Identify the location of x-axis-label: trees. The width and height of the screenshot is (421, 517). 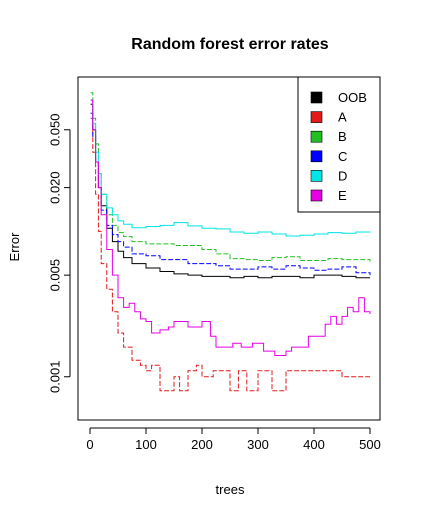
(230, 489).